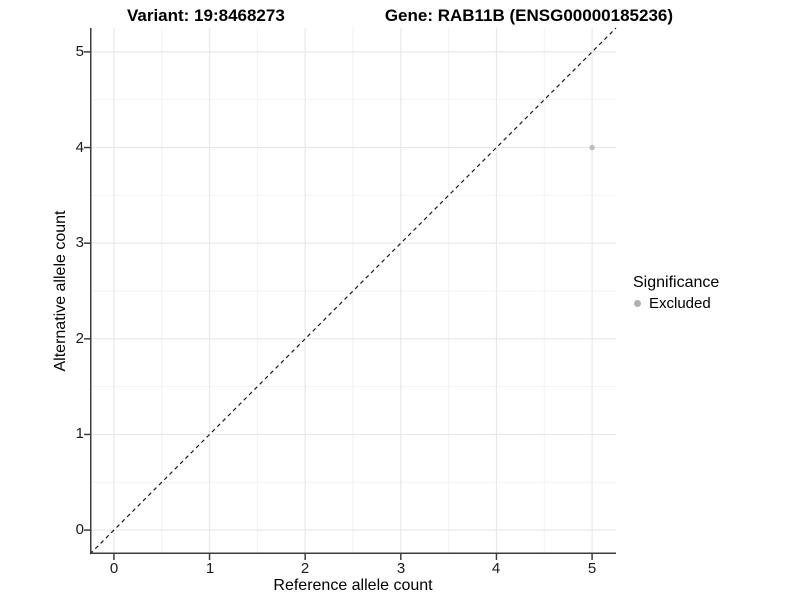  I want to click on y-tick-label: 4, so click(79, 147).